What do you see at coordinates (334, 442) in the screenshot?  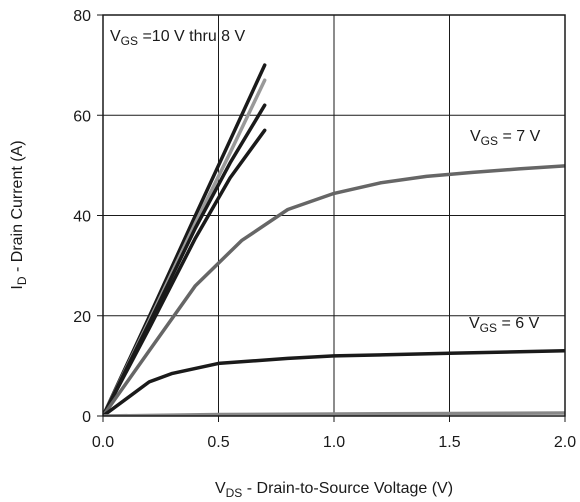 I see `x-tick-label: 1.0` at bounding box center [334, 442].